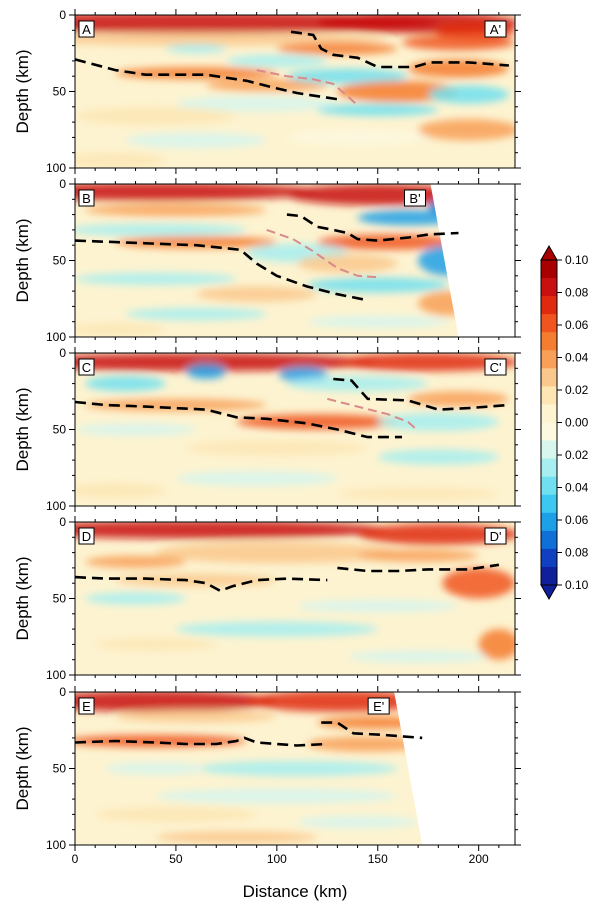 Image resolution: width=609 pixels, height=909 pixels. Describe the element at coordinates (577, 553) in the screenshot. I see `colorbar-label: 0.08` at that location.